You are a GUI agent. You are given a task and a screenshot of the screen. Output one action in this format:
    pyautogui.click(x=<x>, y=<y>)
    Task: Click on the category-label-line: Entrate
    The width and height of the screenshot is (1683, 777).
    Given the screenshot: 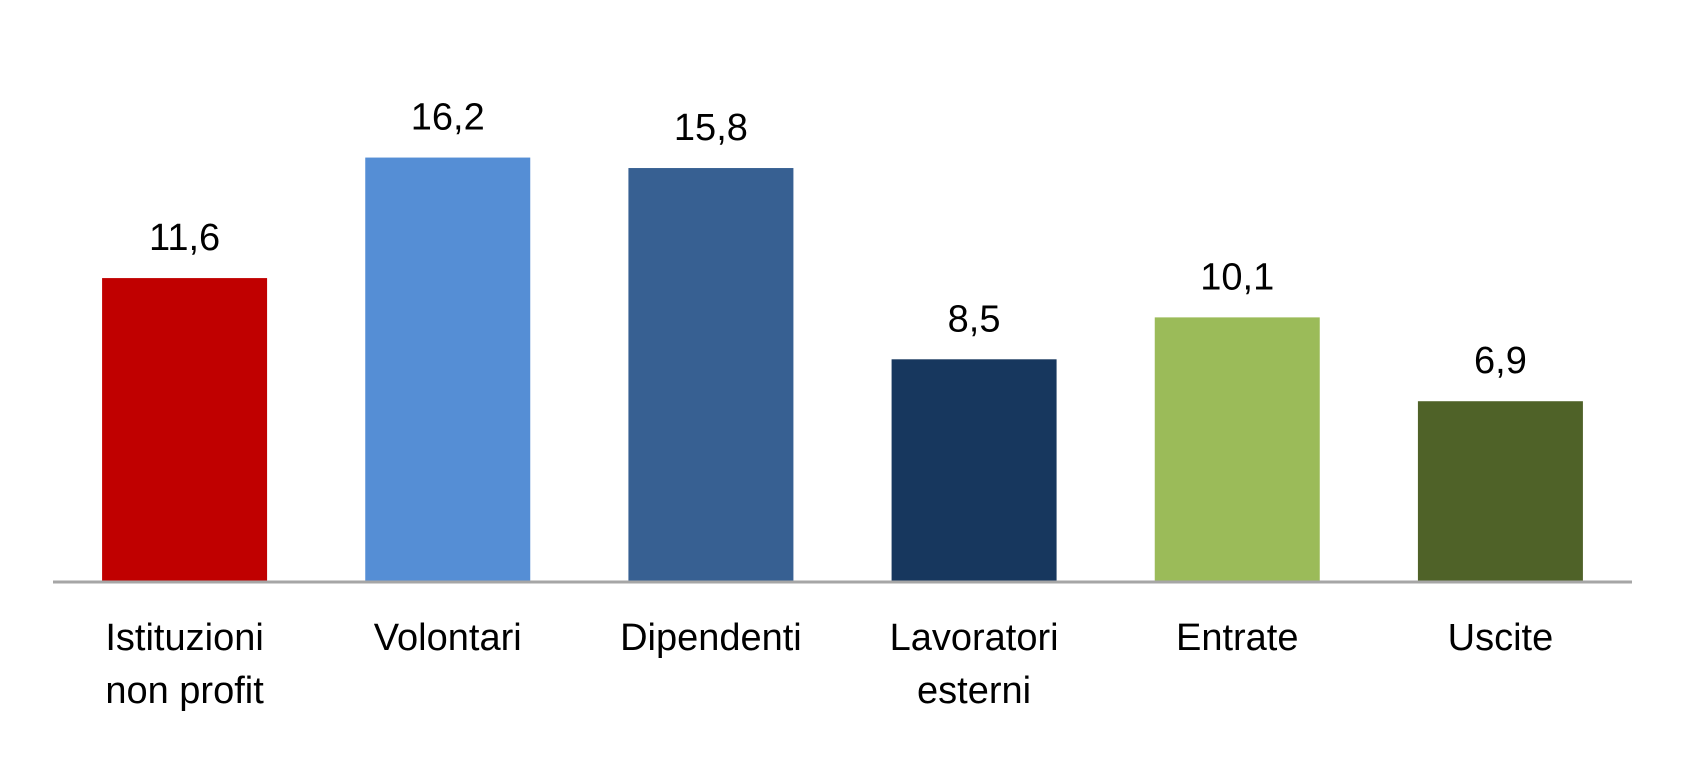 What is the action you would take?
    pyautogui.click(x=1237, y=638)
    